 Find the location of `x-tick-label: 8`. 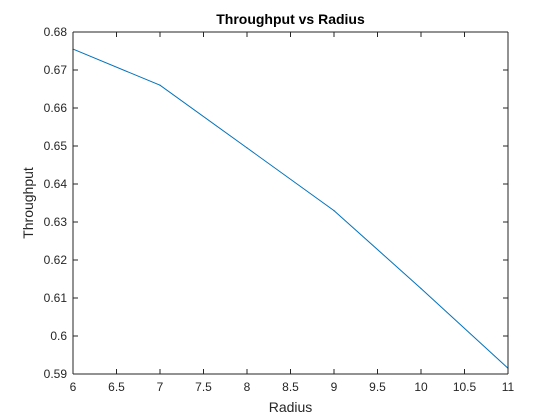

x-tick-label: 8 is located at coordinates (247, 387).